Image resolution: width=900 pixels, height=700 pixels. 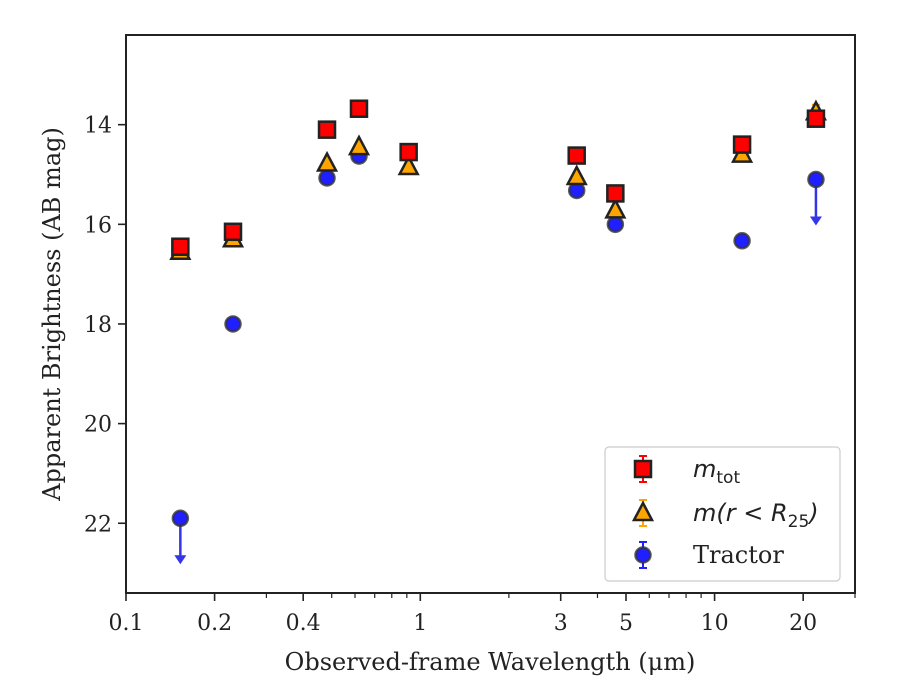 What do you see at coordinates (715, 623) in the screenshot?
I see `x-tick-label: 10` at bounding box center [715, 623].